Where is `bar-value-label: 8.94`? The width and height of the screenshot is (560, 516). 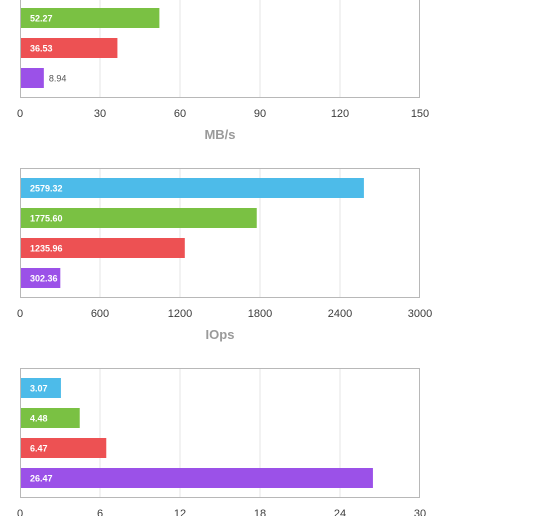 bar-value-label: 8.94 is located at coordinates (58, 79).